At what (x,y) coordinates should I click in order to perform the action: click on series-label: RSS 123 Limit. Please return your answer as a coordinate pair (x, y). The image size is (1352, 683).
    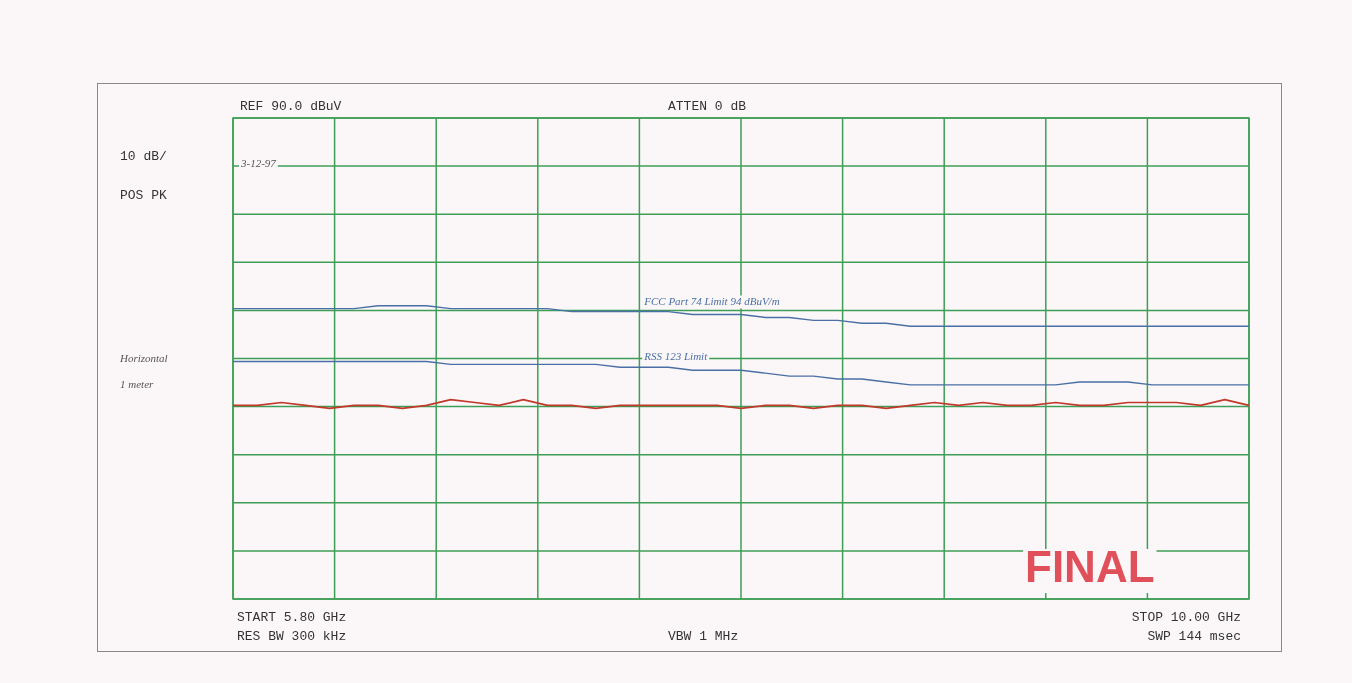
    Looking at the image, I should click on (676, 356).